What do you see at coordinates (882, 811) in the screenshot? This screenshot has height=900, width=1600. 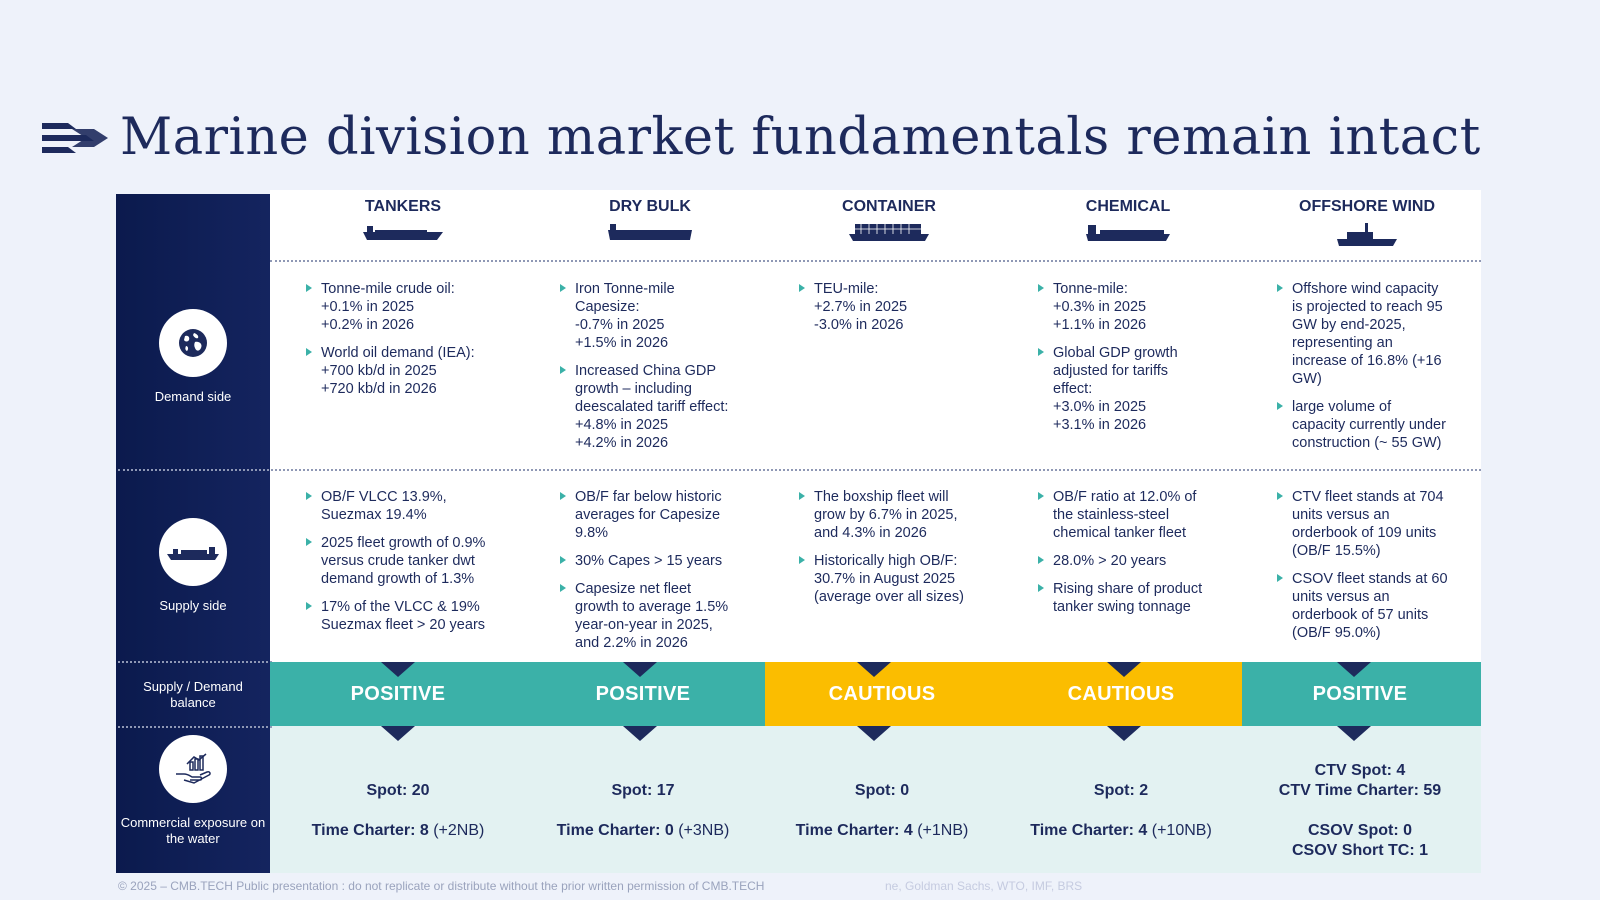 I see `container-exposure: Spot: 0 Time Charter: 4 (+1NB)` at bounding box center [882, 811].